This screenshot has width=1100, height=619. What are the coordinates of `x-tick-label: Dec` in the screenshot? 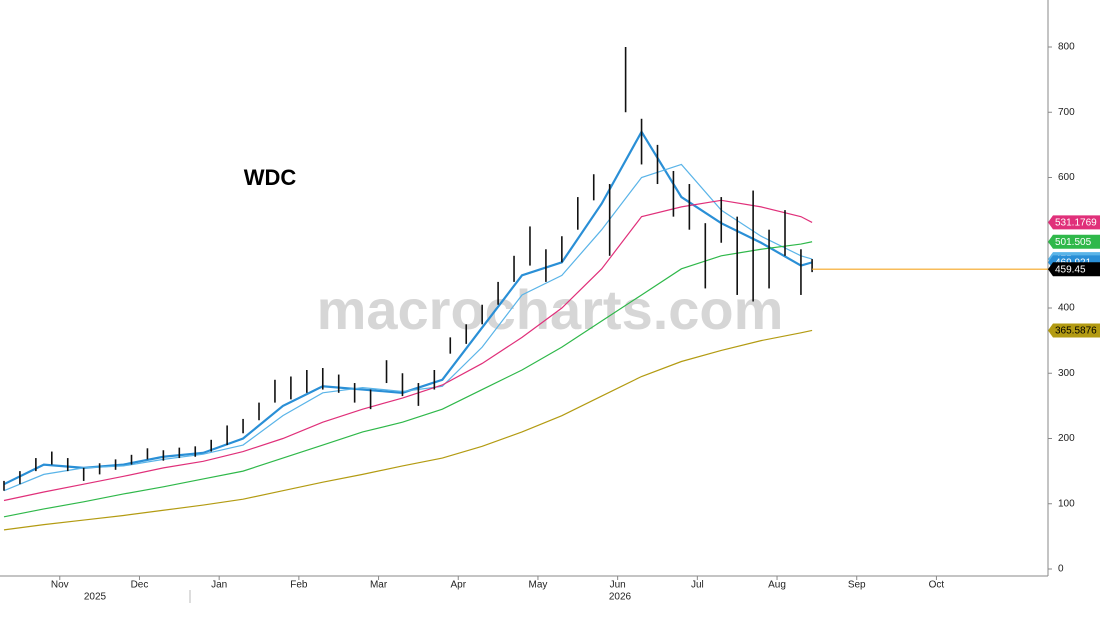 It's located at (140, 585).